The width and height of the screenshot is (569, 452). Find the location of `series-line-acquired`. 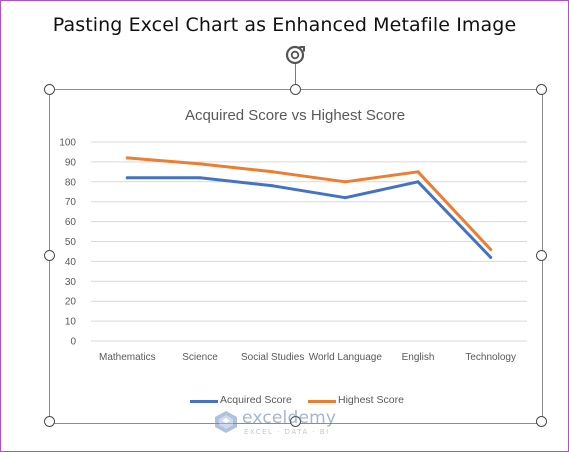

series-line-acquired is located at coordinates (309, 217).